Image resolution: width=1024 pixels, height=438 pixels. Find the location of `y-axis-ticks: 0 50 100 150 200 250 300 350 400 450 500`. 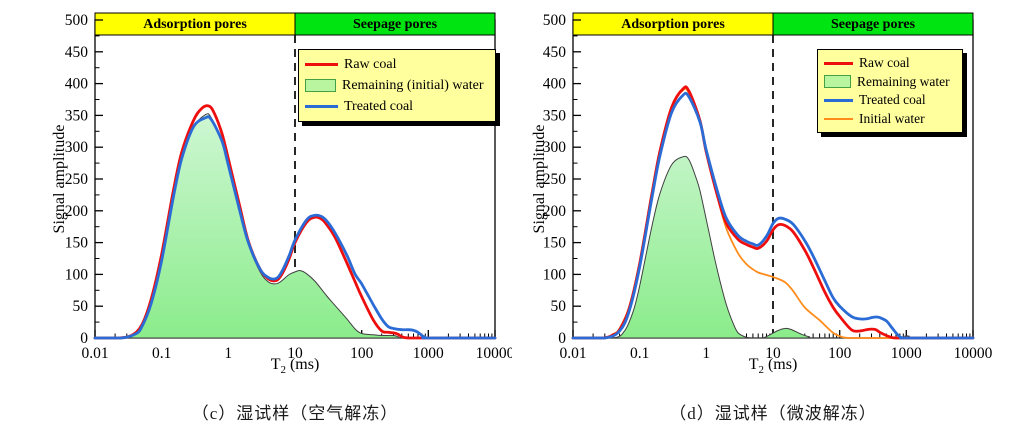

y-axis-ticks: 0 50 100 150 200 250 300 350 400 450 500 is located at coordinates (84, 179).